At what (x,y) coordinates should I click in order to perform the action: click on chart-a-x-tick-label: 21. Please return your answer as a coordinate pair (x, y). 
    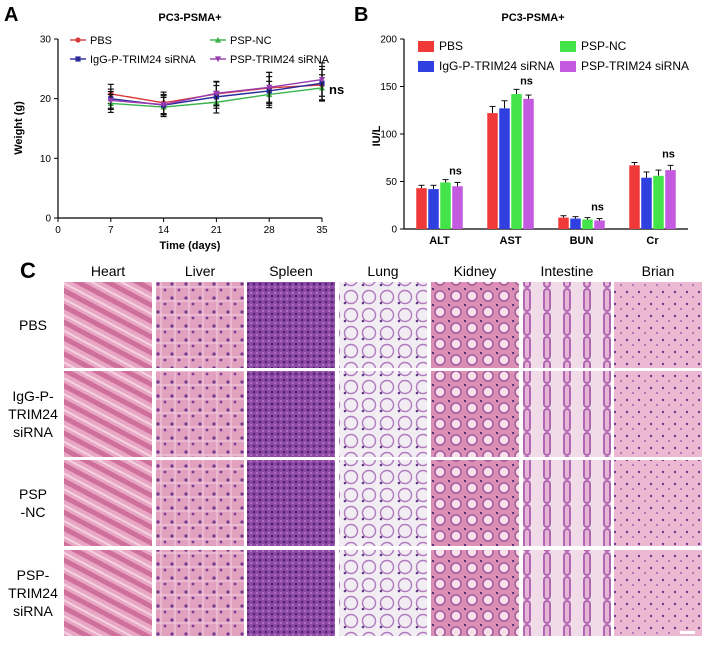
    Looking at the image, I should click on (217, 230).